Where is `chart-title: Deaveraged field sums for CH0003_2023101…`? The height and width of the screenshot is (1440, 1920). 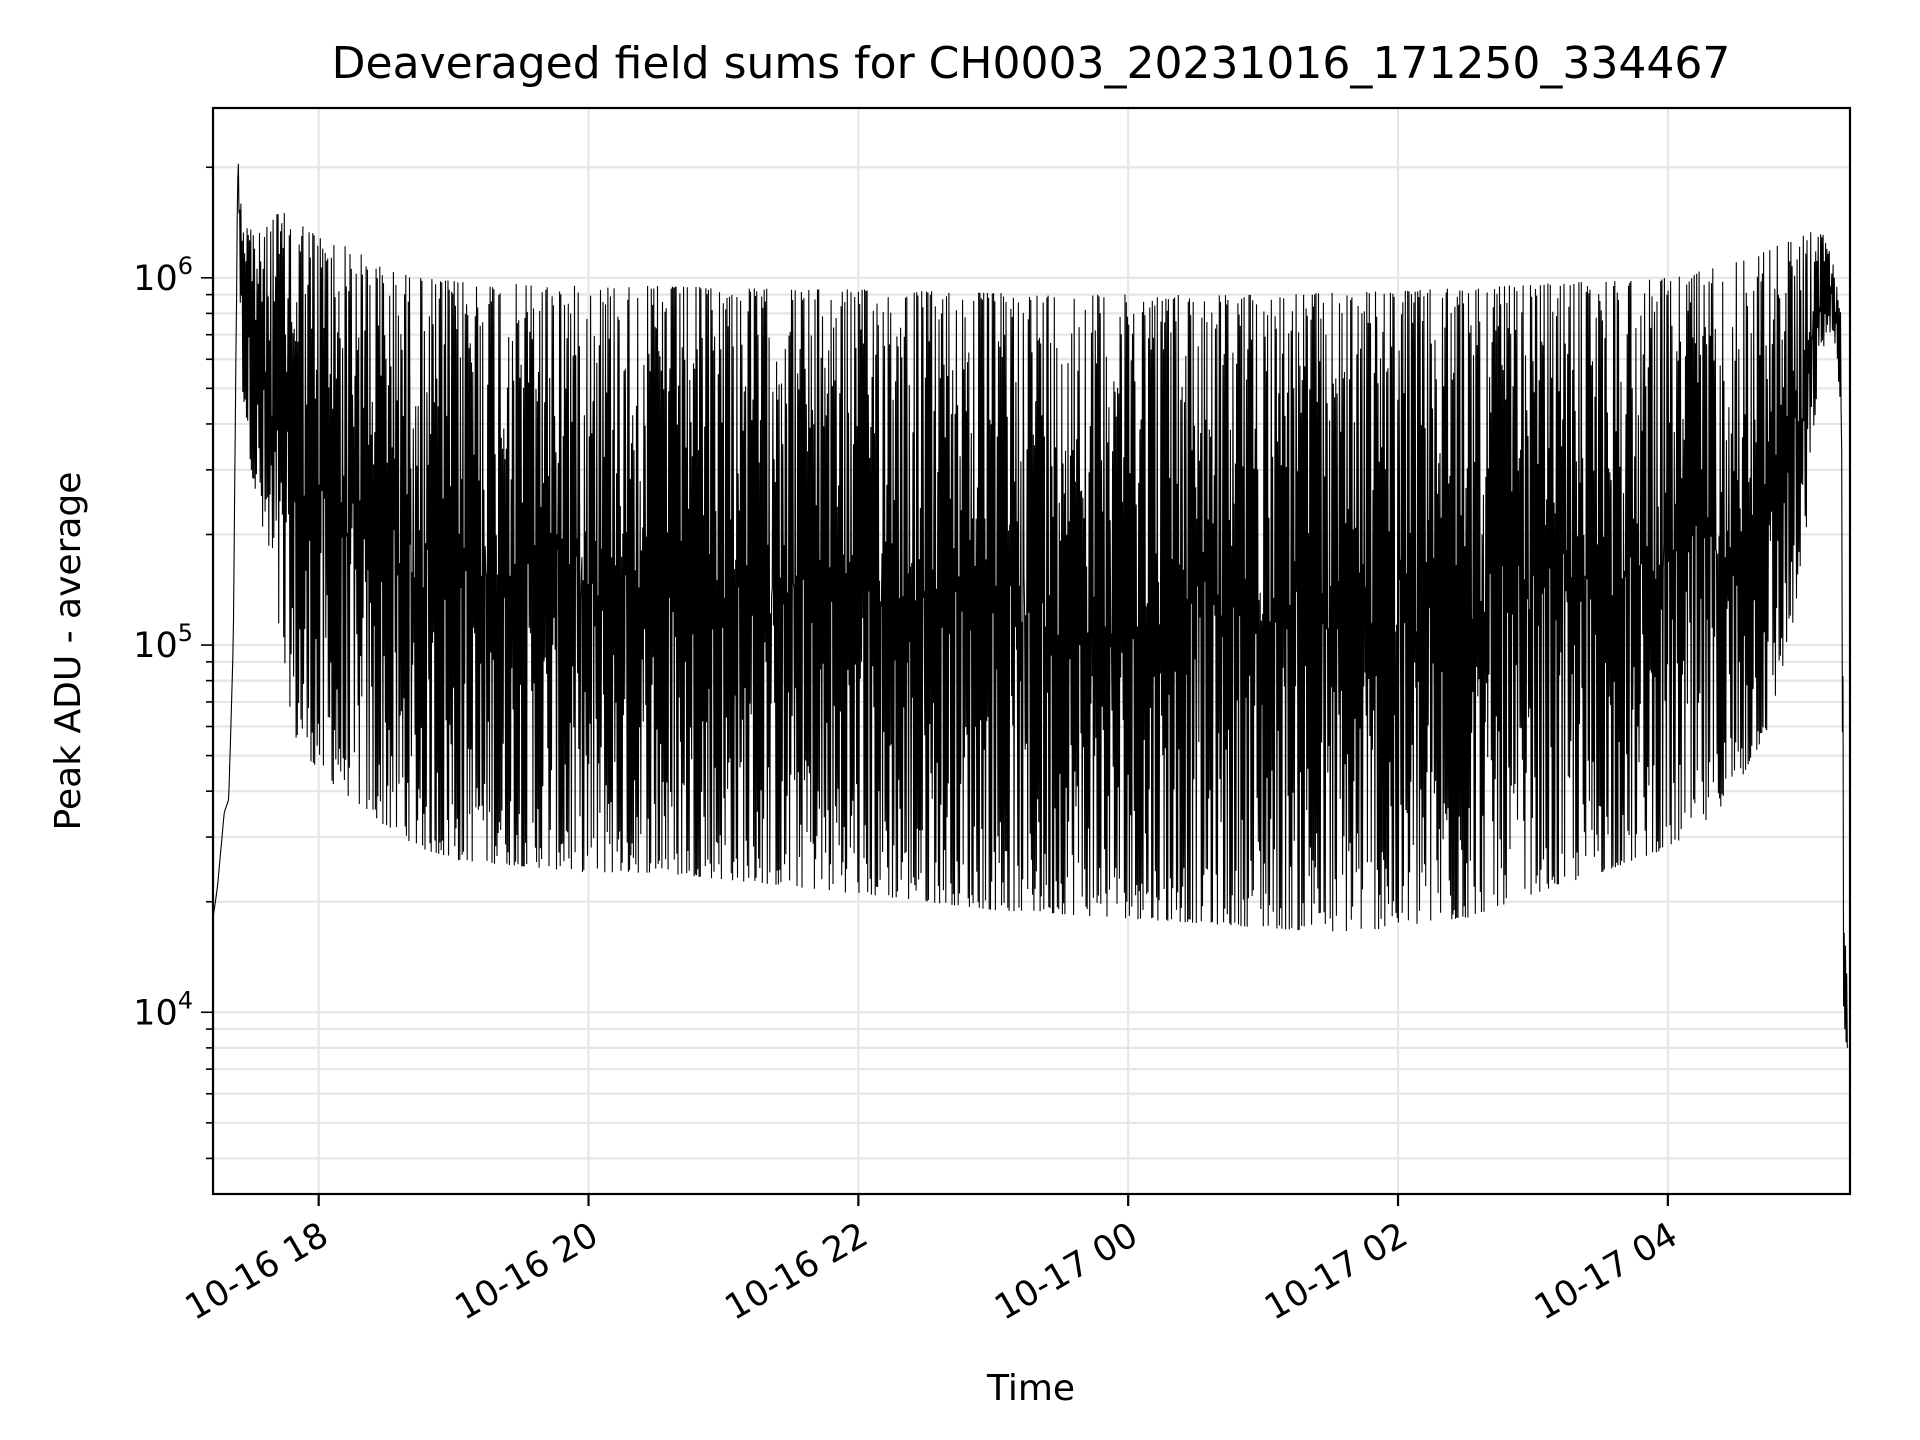
chart-title: Deaveraged field sums for CH0003_2023101… is located at coordinates (1031, 63).